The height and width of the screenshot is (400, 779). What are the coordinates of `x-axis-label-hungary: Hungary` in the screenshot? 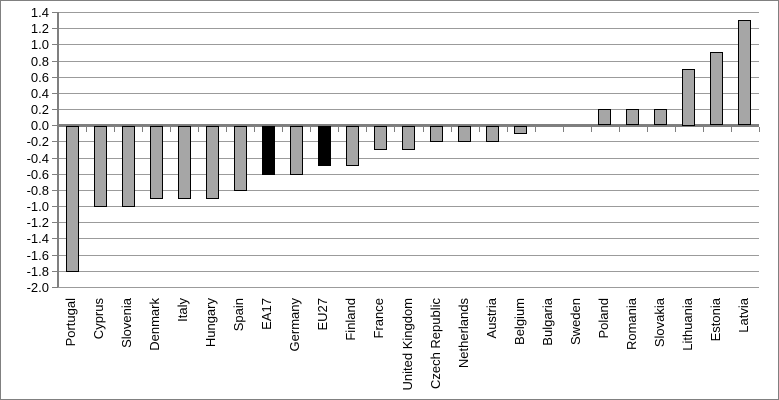 It's located at (210, 323).